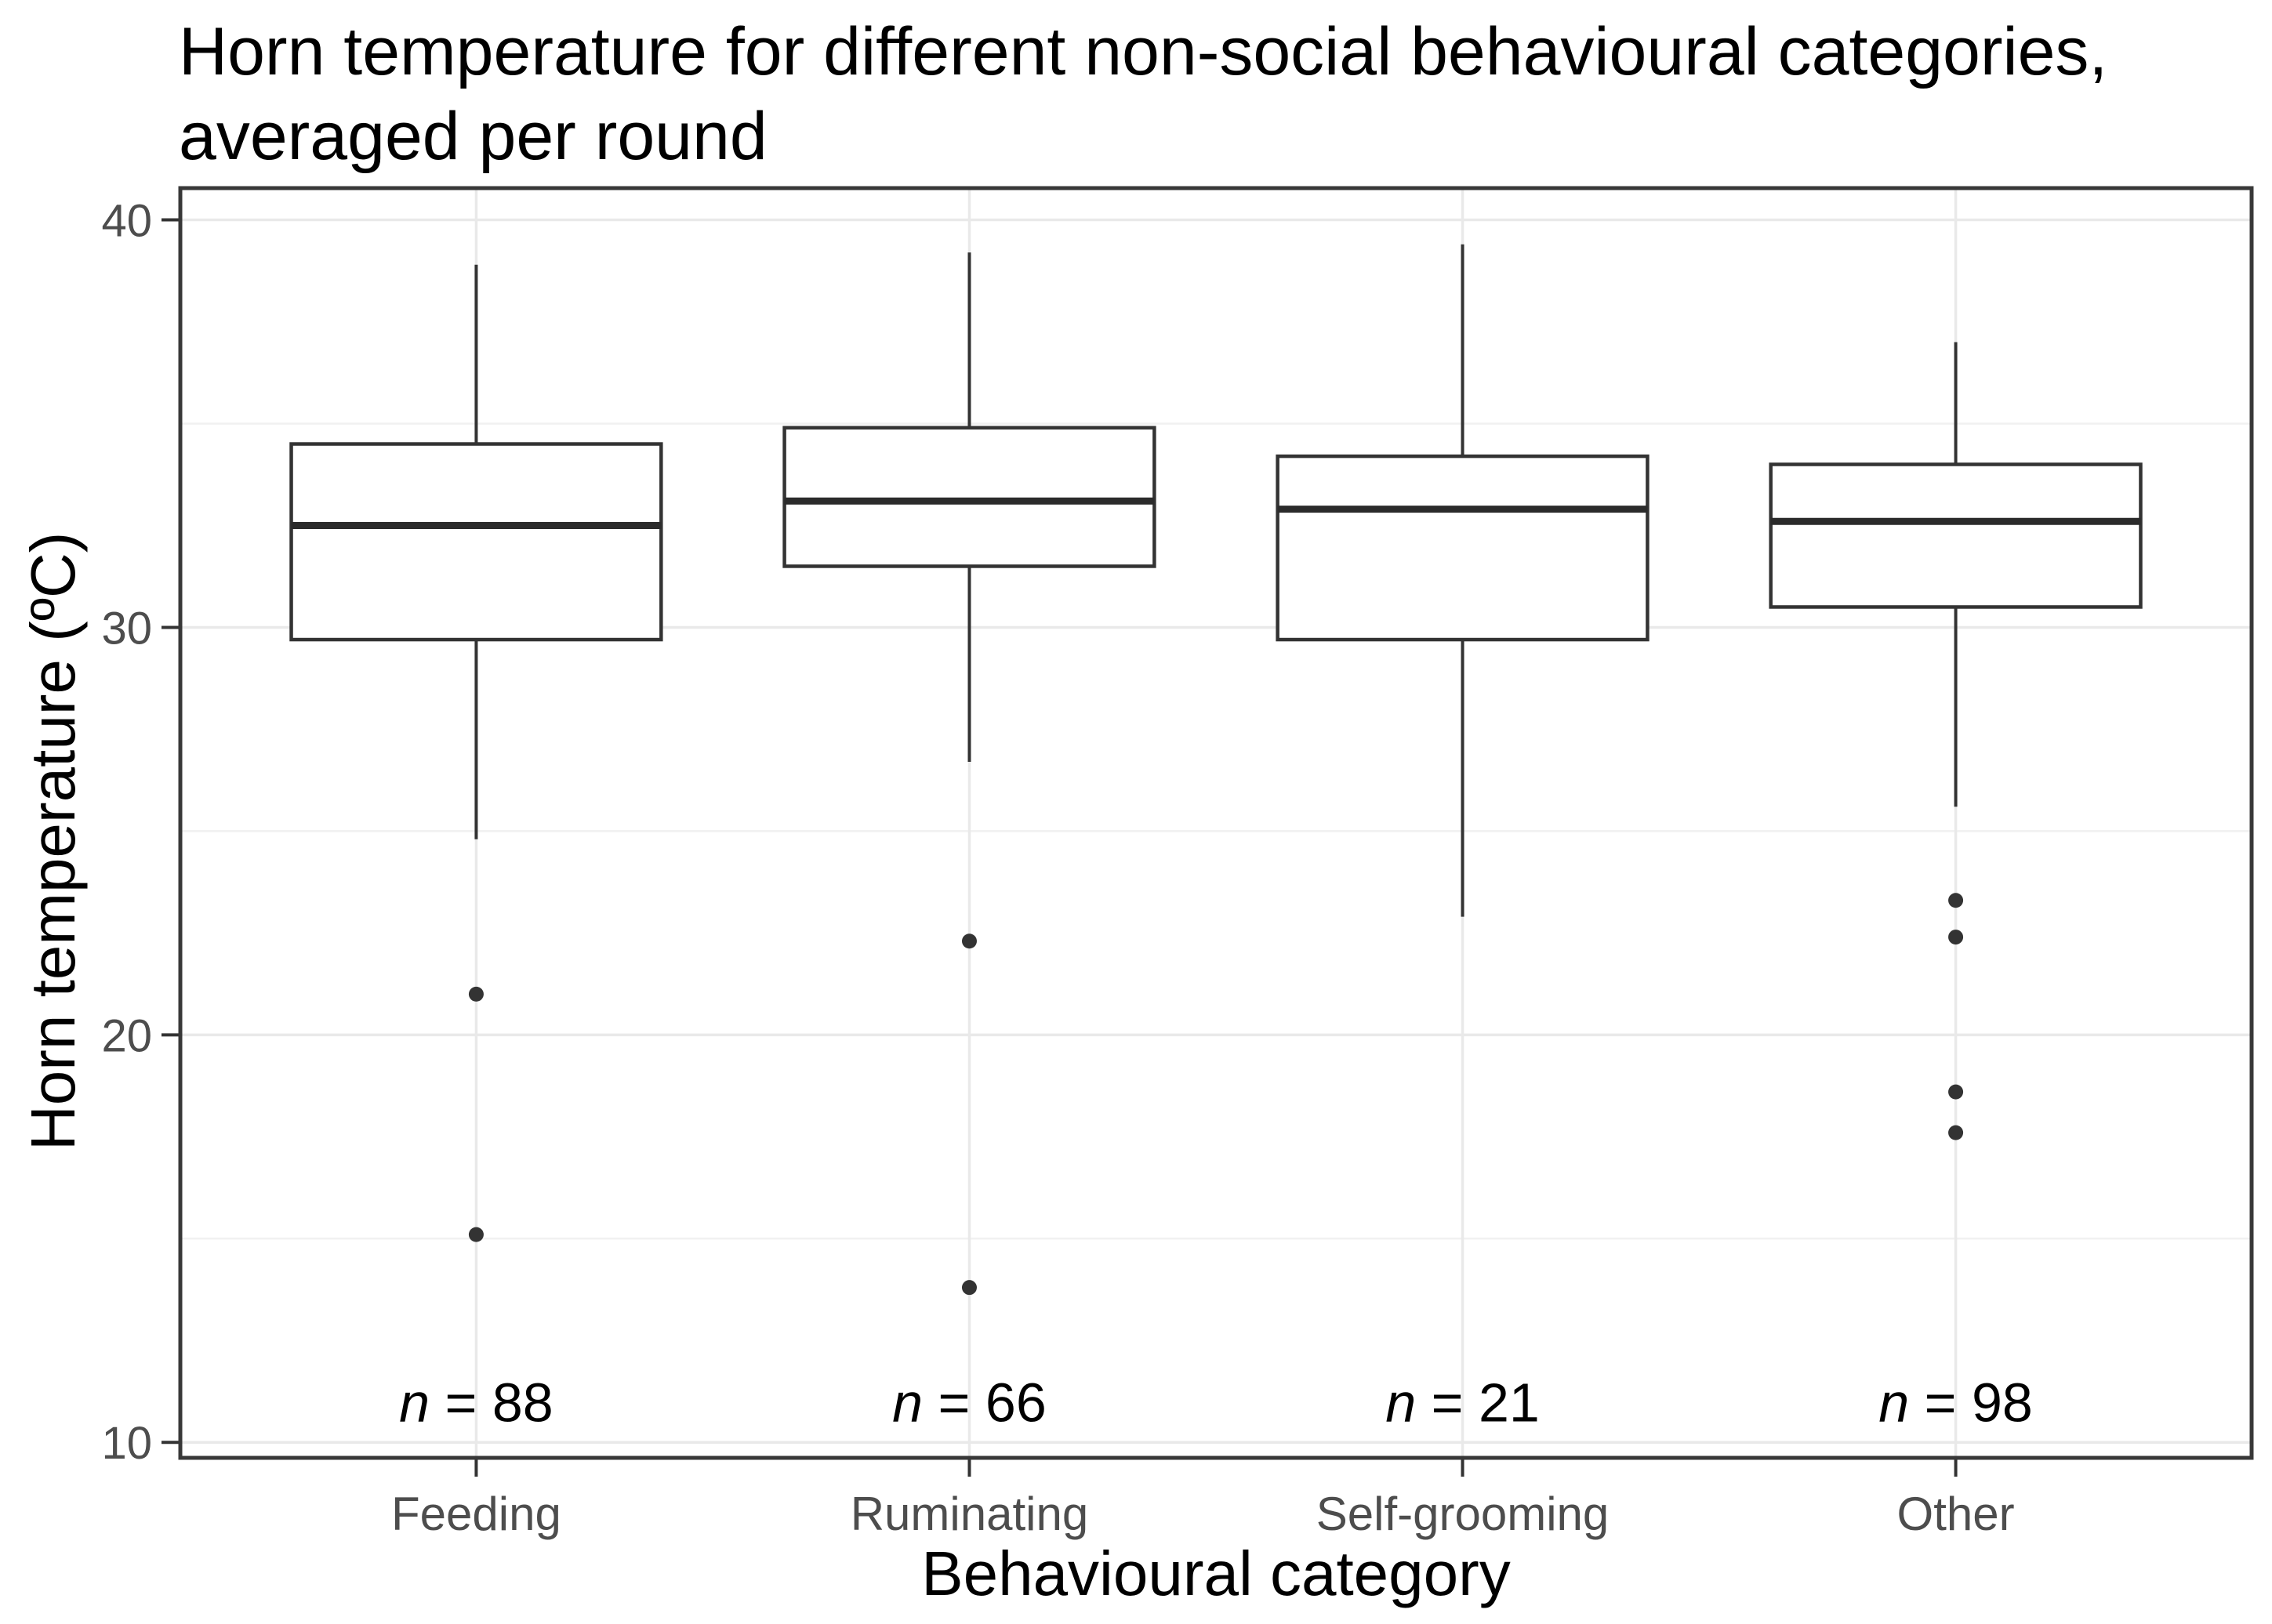 Image resolution: width=2272 pixels, height=1624 pixels. What do you see at coordinates (1462, 1403) in the screenshot?
I see `n-label: n = 21` at bounding box center [1462, 1403].